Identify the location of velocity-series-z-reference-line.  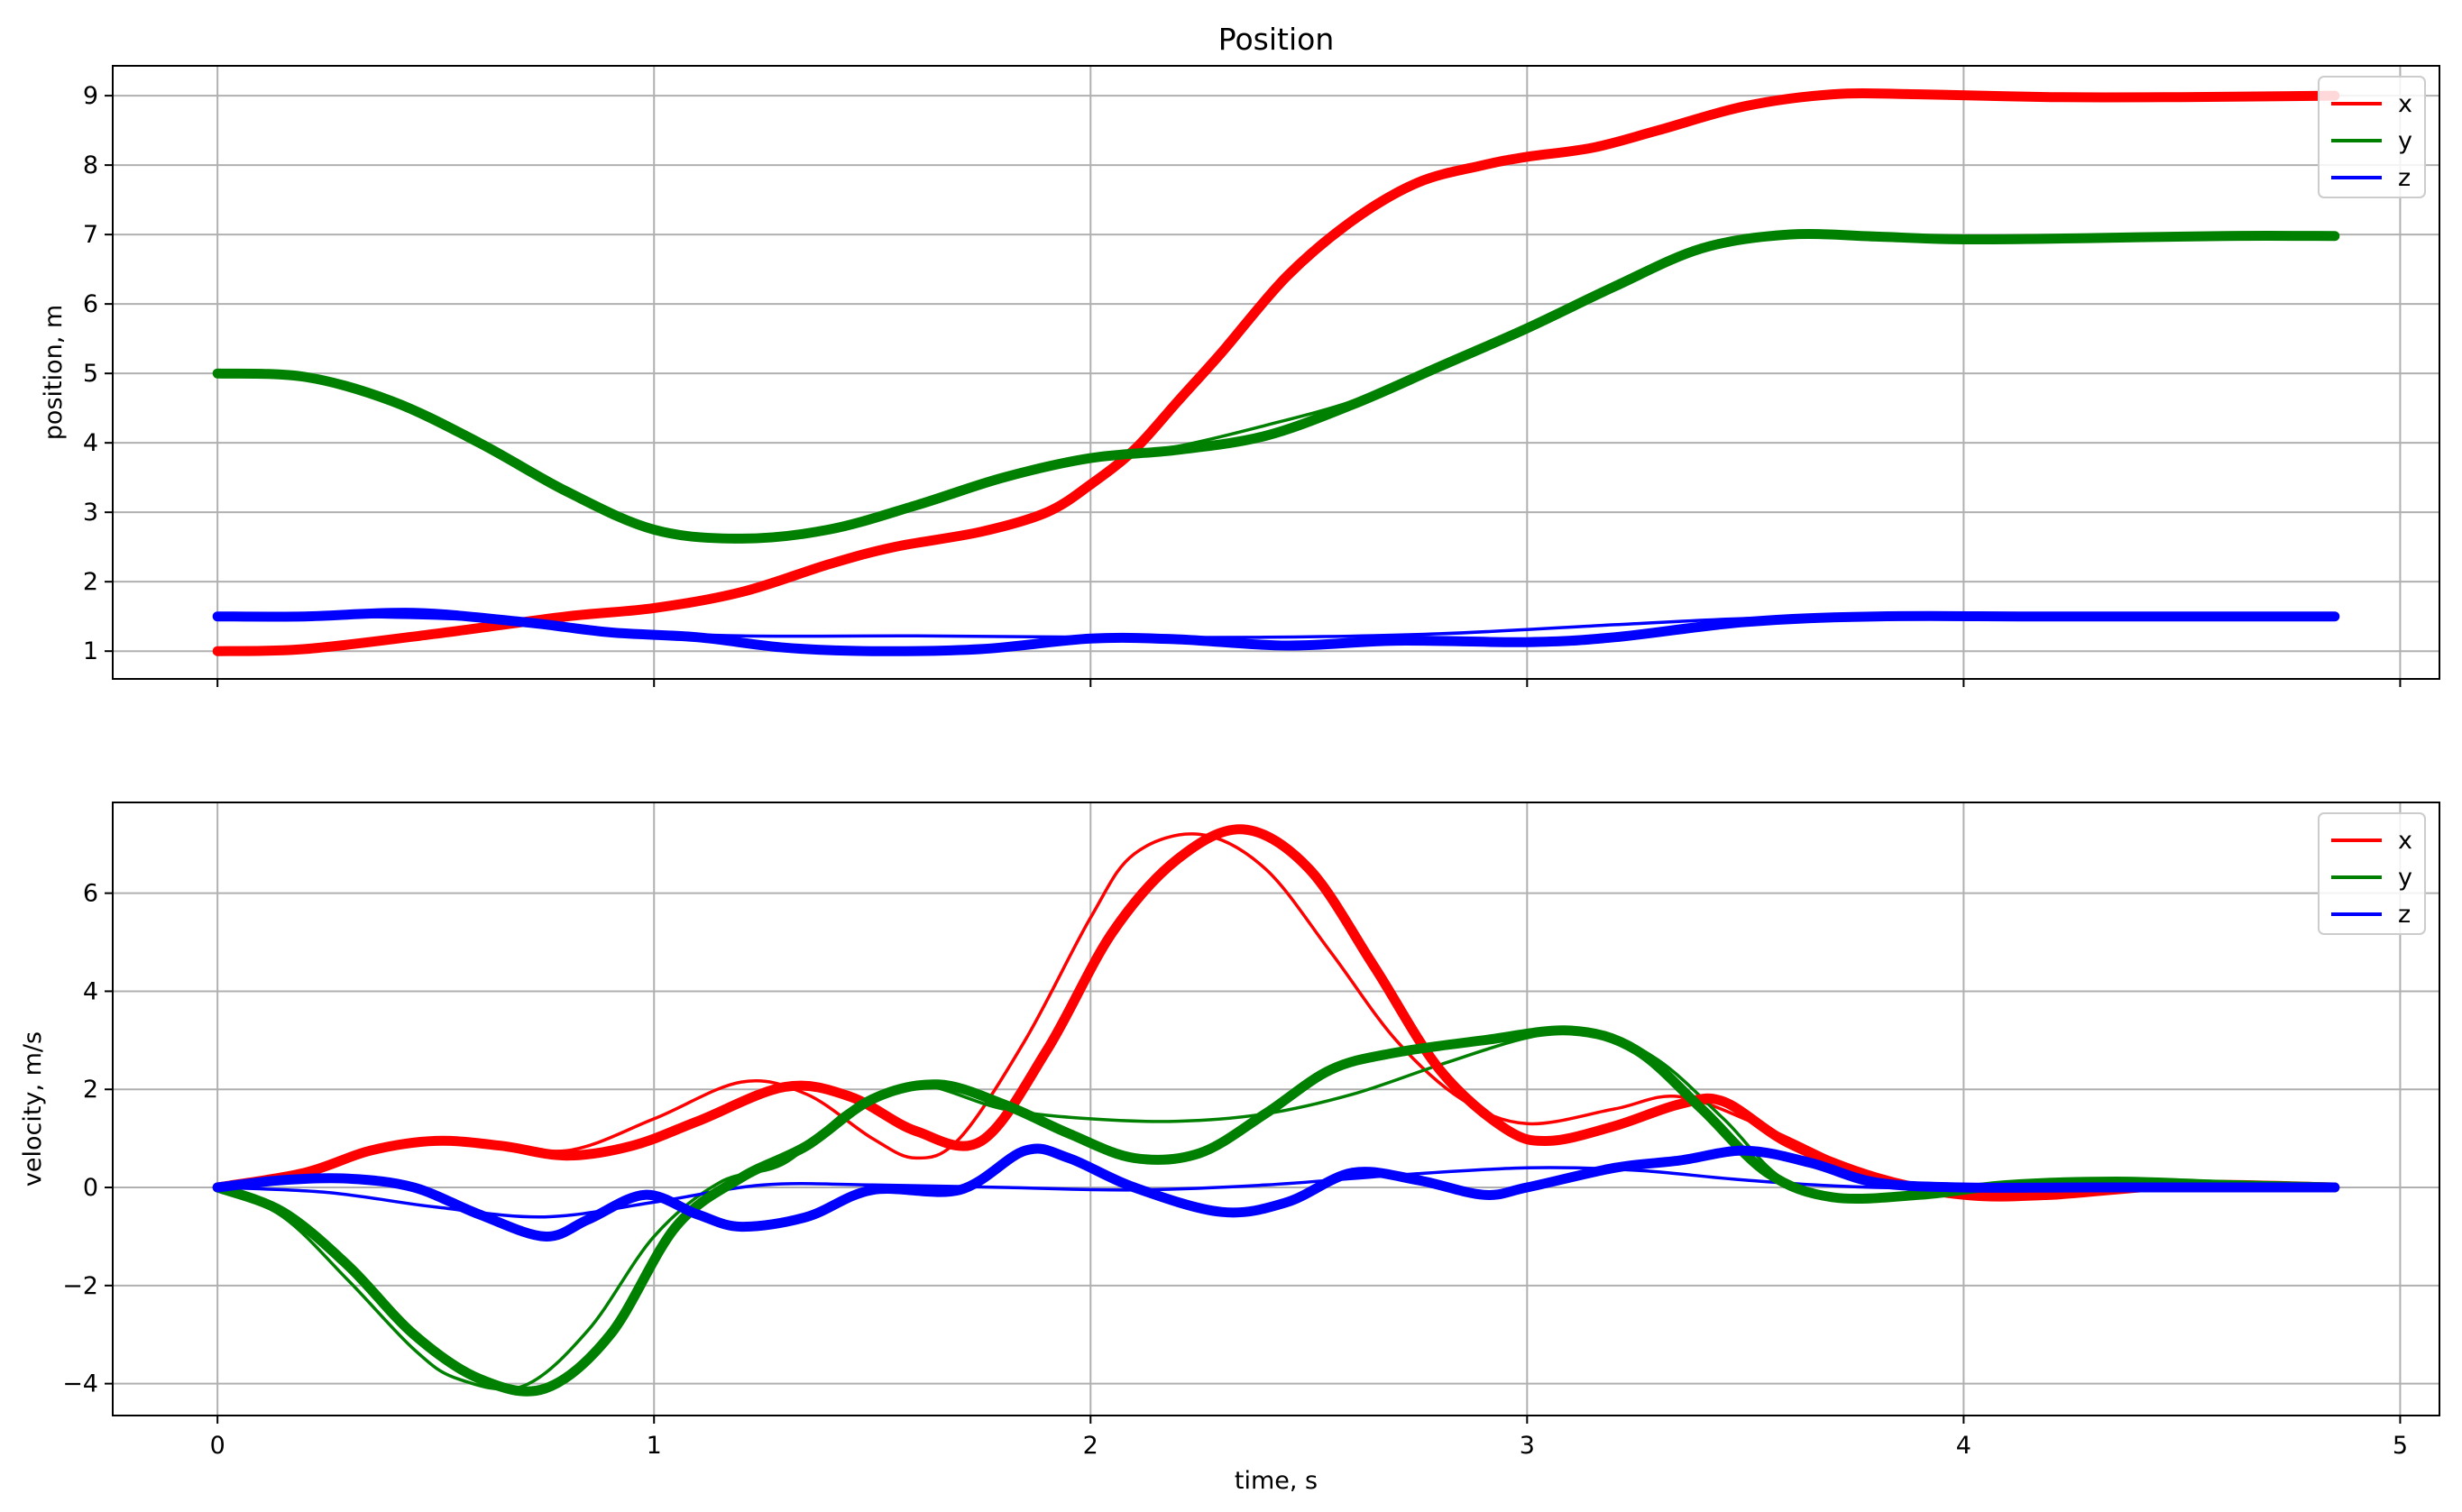
(1276, 1193).